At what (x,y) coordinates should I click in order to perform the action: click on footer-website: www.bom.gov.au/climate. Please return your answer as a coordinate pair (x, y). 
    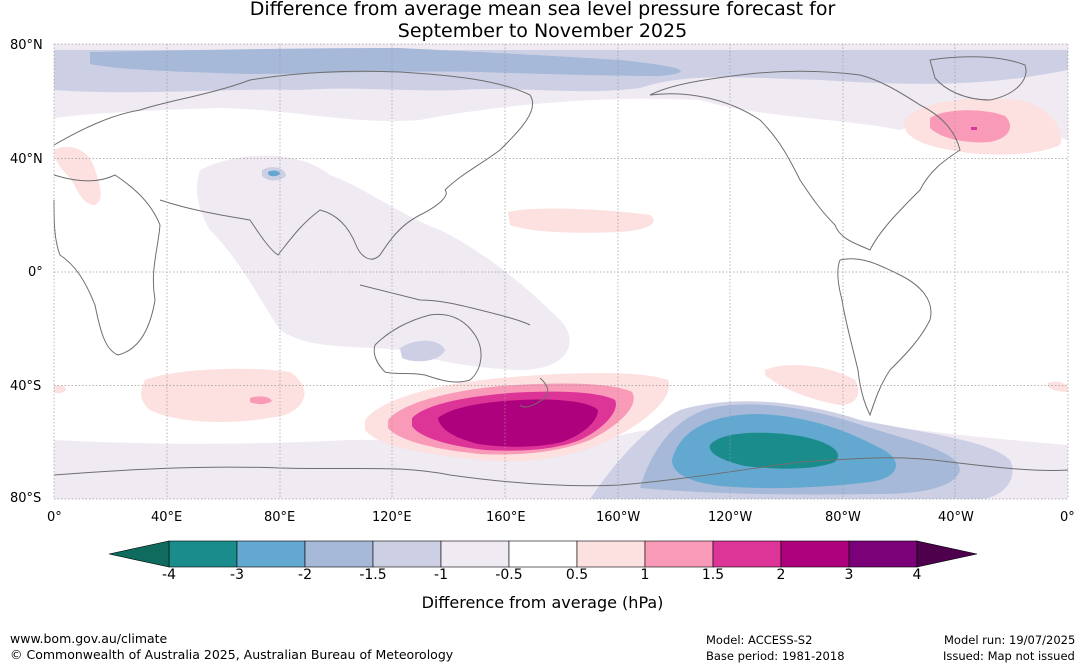
    Looking at the image, I should click on (89, 638).